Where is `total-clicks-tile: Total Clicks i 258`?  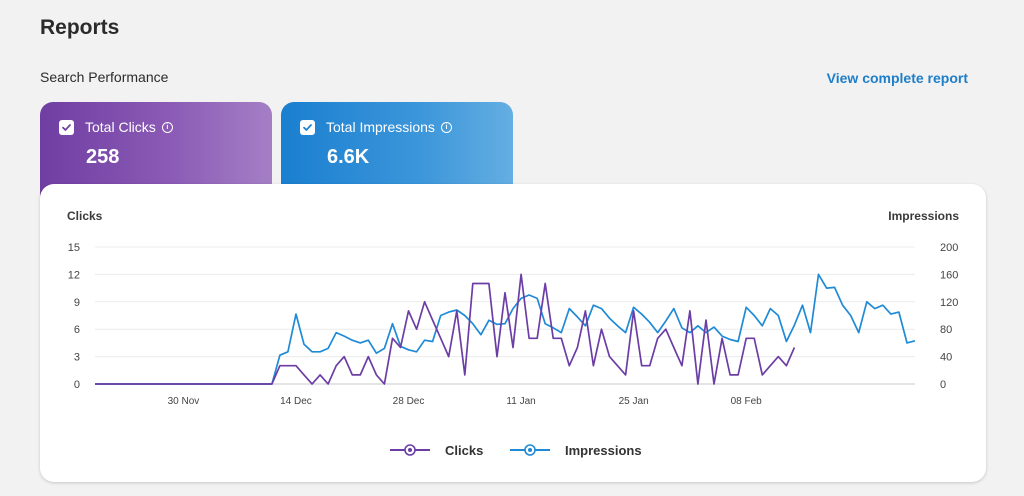 total-clicks-tile: Total Clicks i 258 is located at coordinates (156, 150).